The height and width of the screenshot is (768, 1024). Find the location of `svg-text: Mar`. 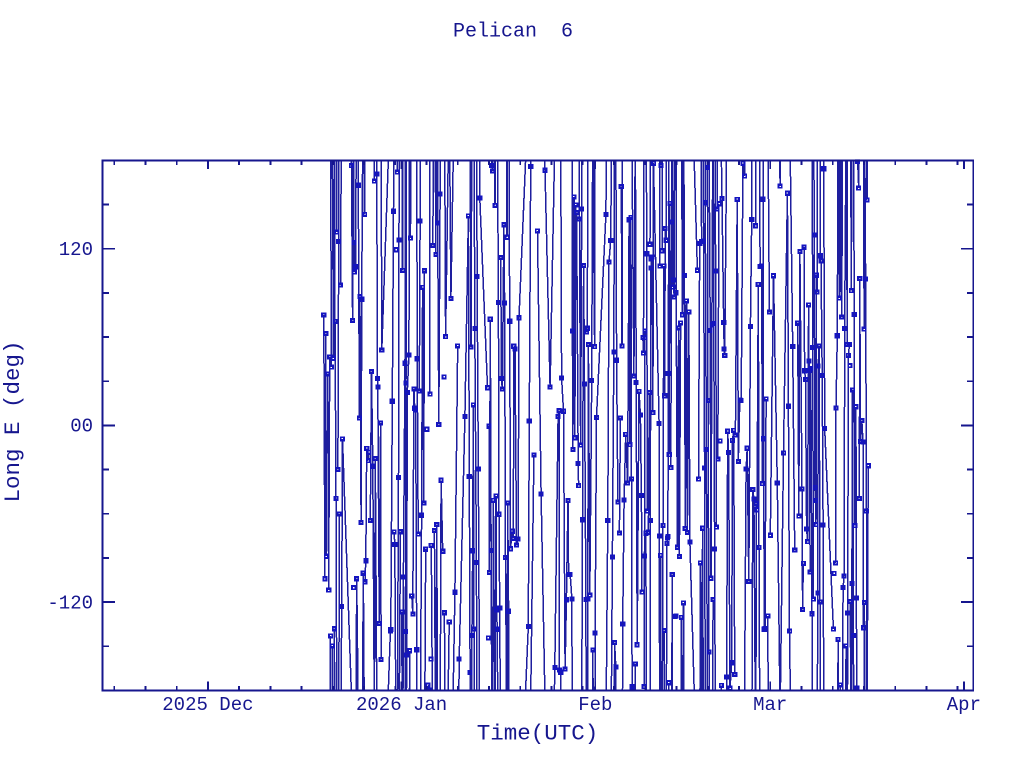

svg-text: Mar is located at coordinates (770, 705).